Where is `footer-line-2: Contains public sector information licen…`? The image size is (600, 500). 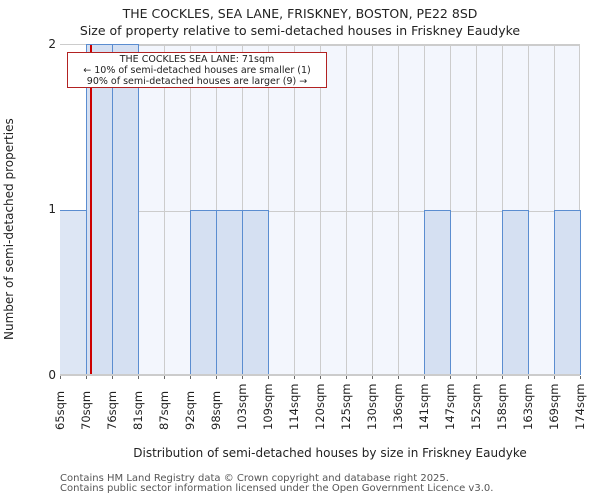
footer-line-2: Contains public sector information licen… is located at coordinates (277, 488).